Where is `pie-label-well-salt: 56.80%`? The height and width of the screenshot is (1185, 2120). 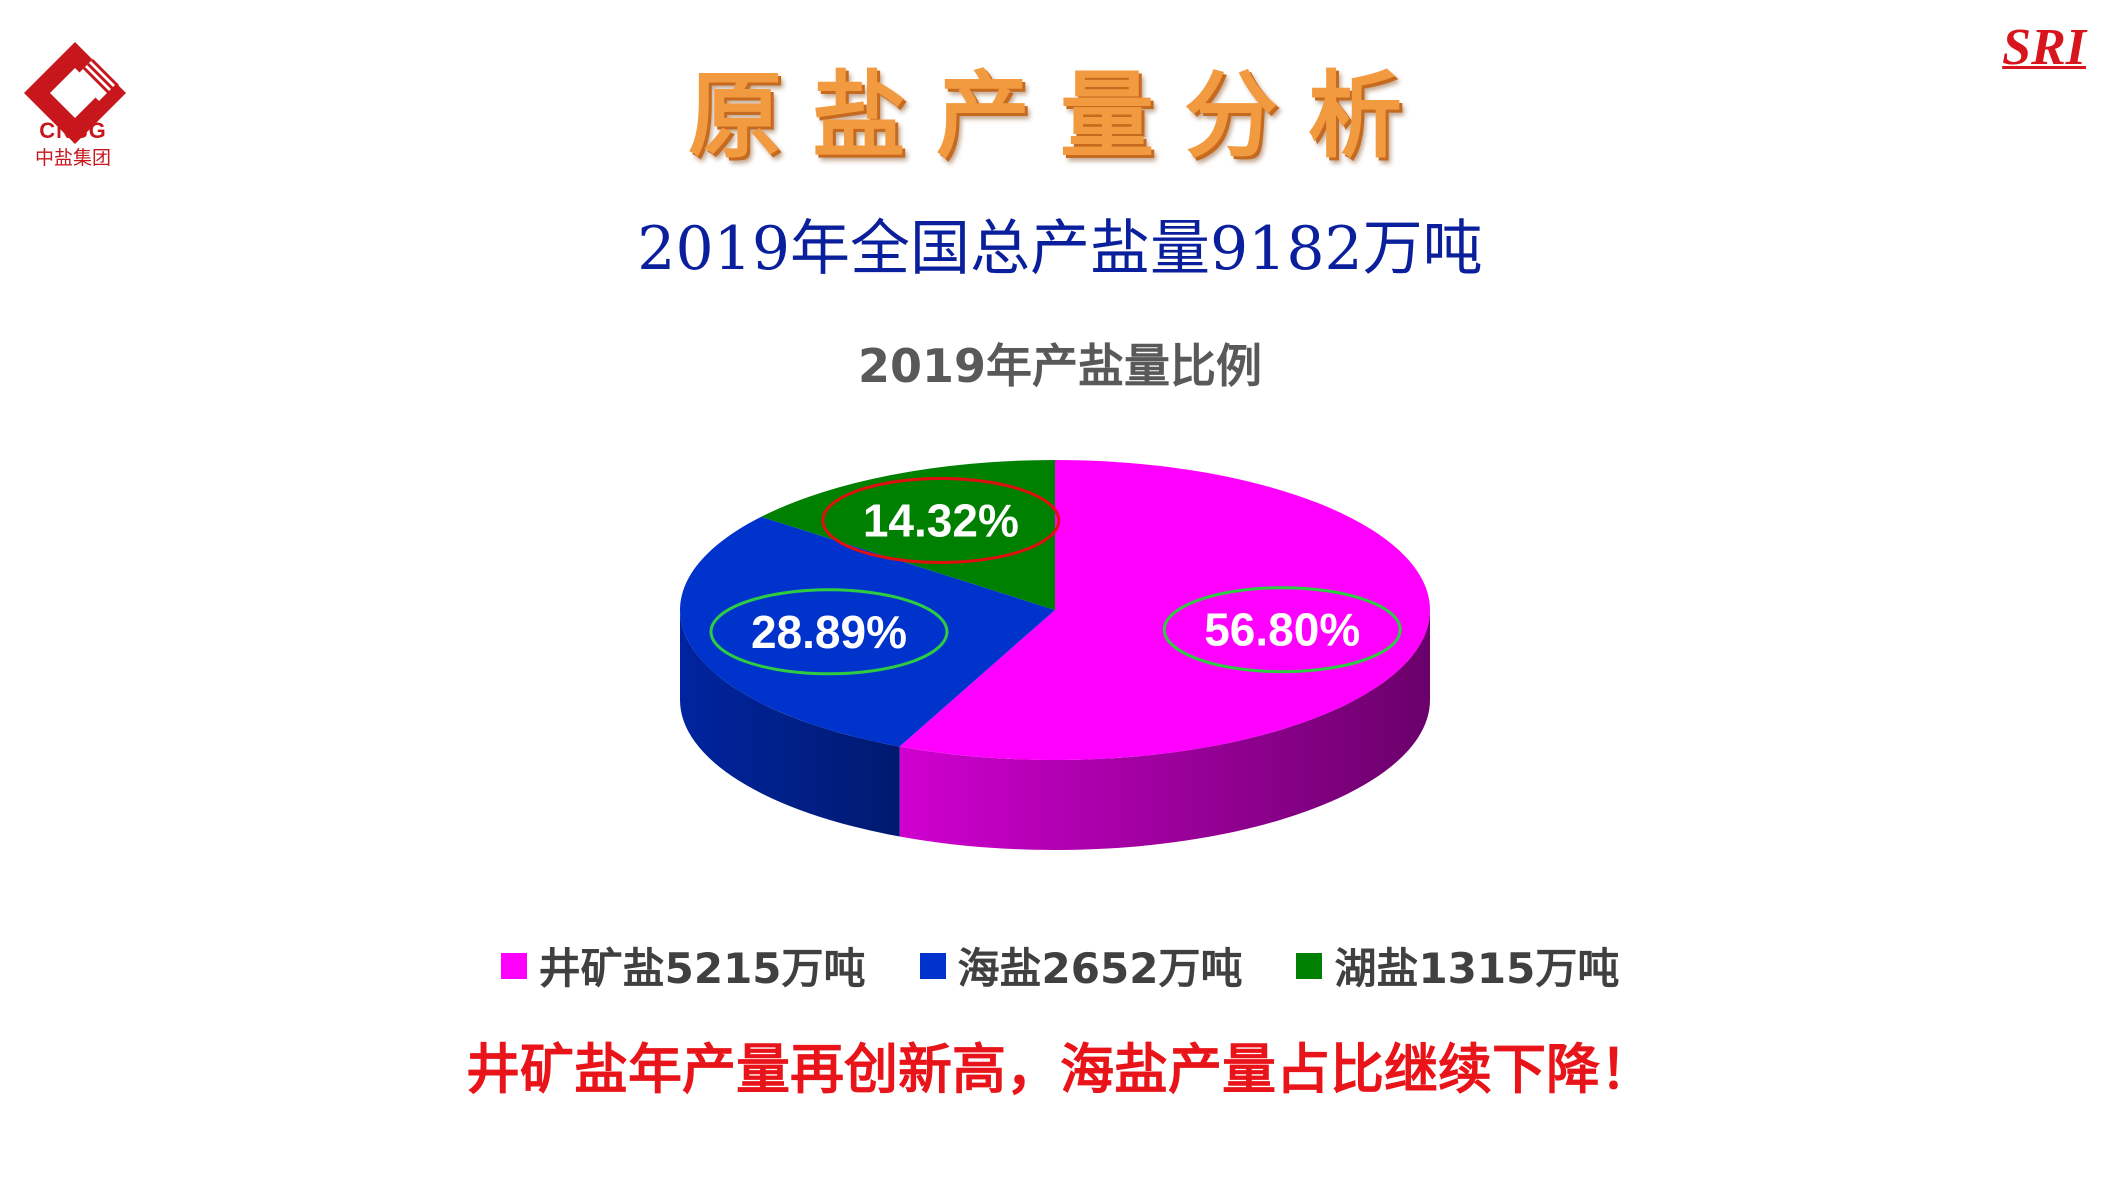
pie-label-well-salt: 56.80% is located at coordinates (1282, 630).